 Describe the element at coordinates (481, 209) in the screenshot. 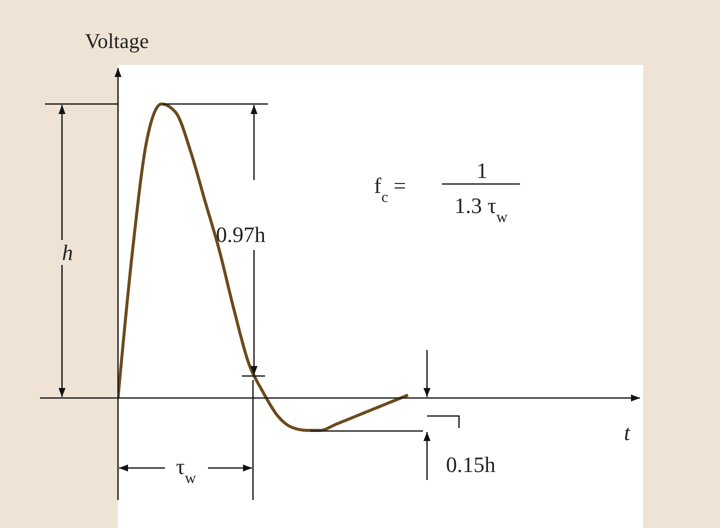

I see `text: 1.3 τ$_{w}$` at that location.